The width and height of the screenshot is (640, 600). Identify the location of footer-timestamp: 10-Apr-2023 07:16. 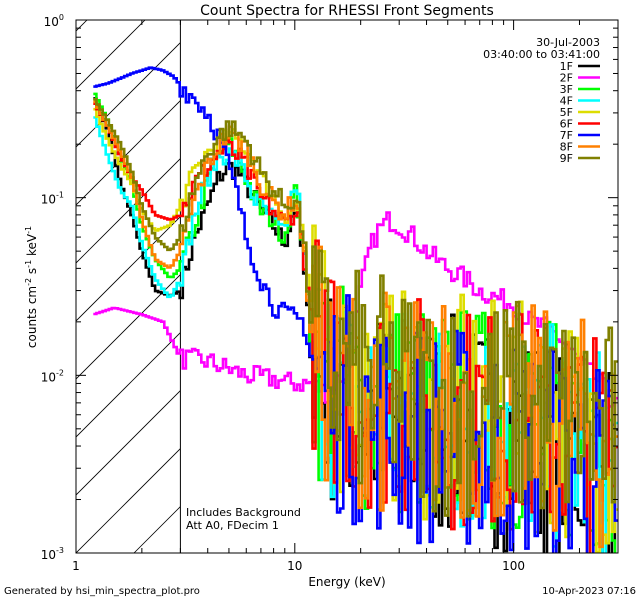
(589, 591).